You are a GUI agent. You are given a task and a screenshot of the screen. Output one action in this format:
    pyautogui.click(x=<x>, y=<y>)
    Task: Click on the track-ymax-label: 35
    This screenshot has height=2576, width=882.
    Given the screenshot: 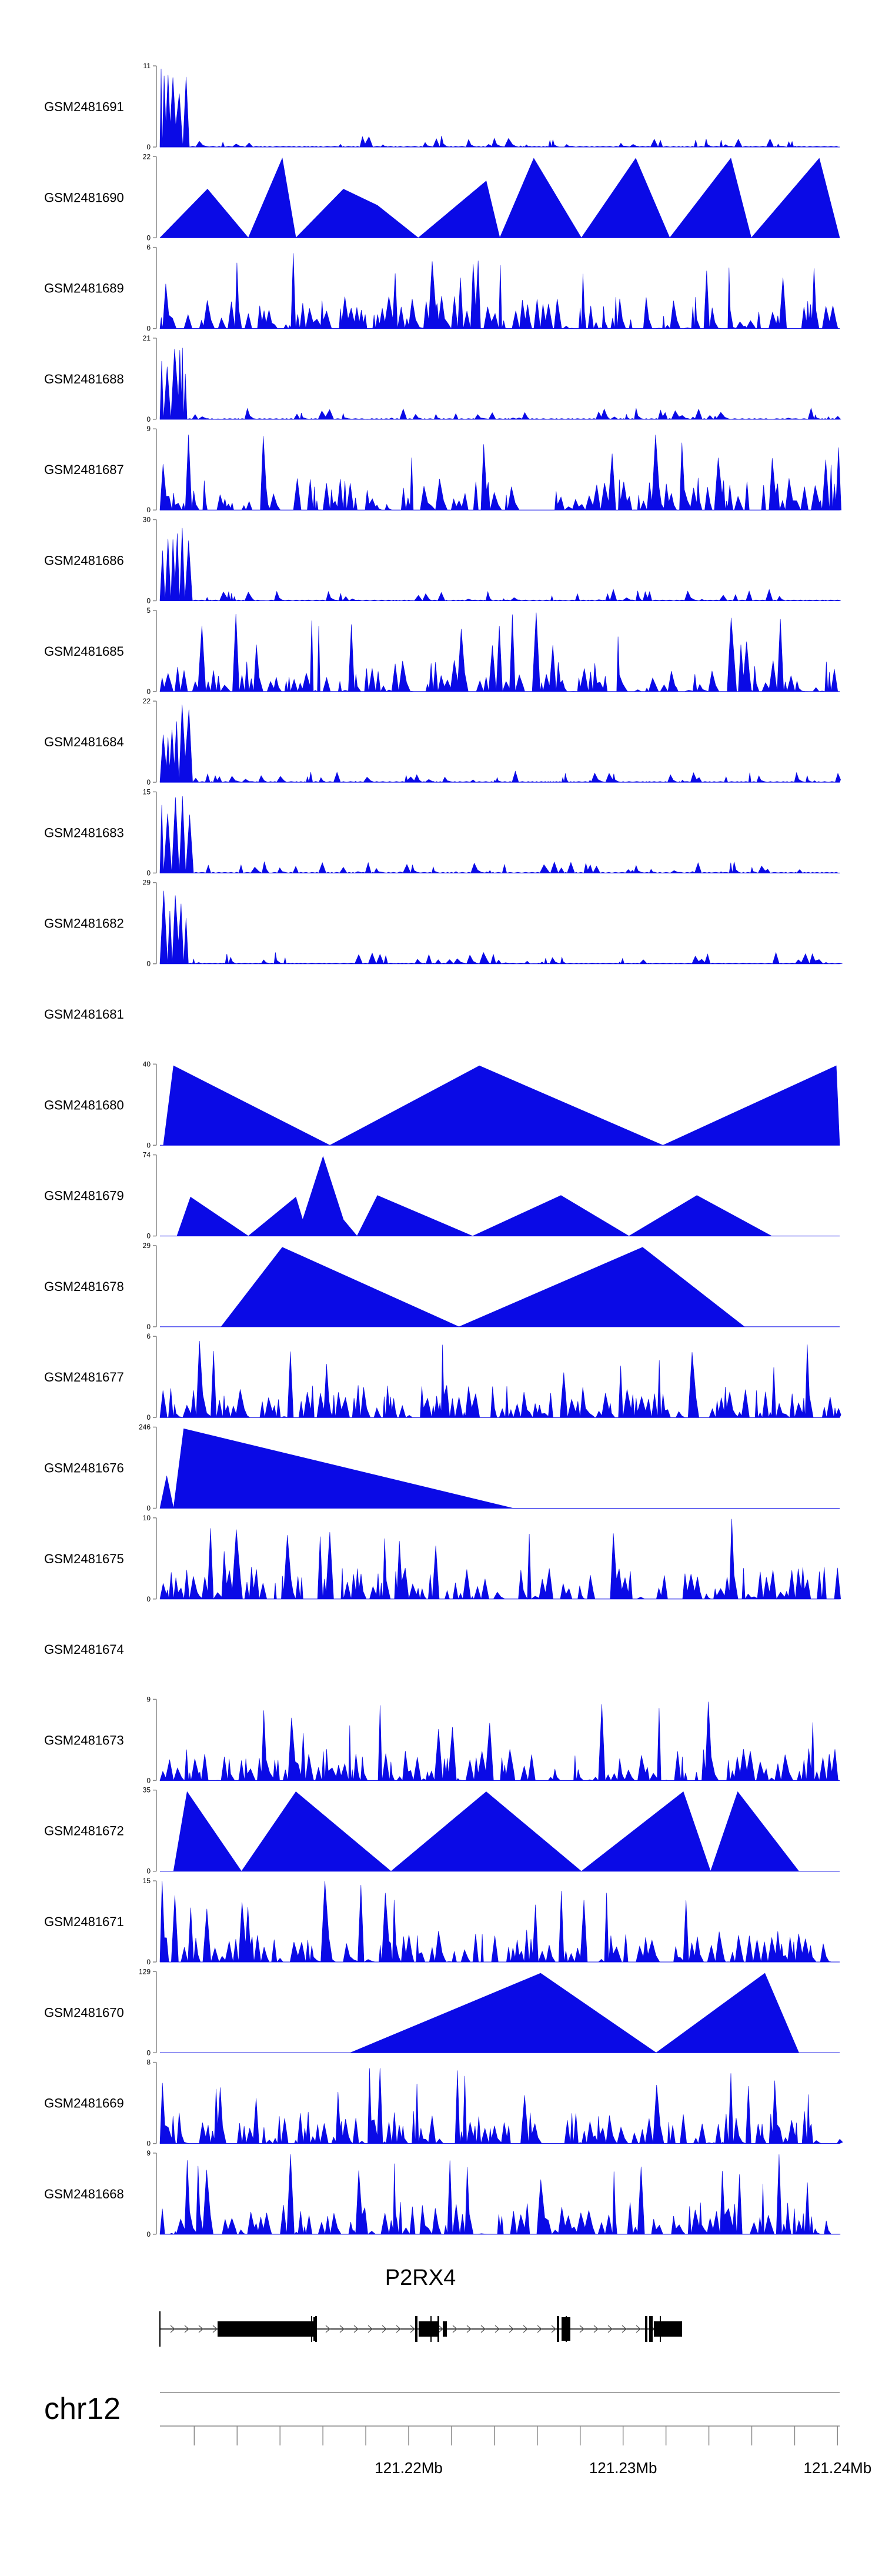 What is the action you would take?
    pyautogui.click(x=147, y=1790)
    